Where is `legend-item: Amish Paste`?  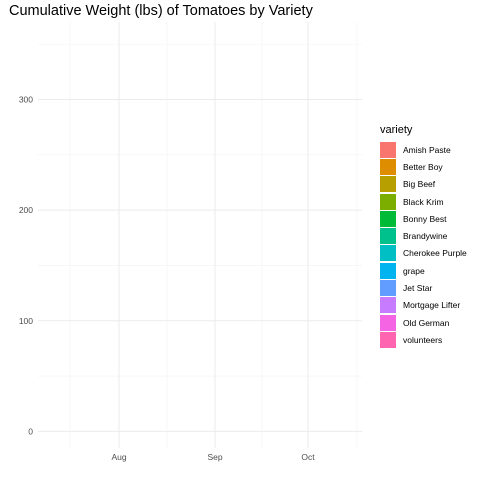 legend-item: Amish Paste is located at coordinates (423, 149).